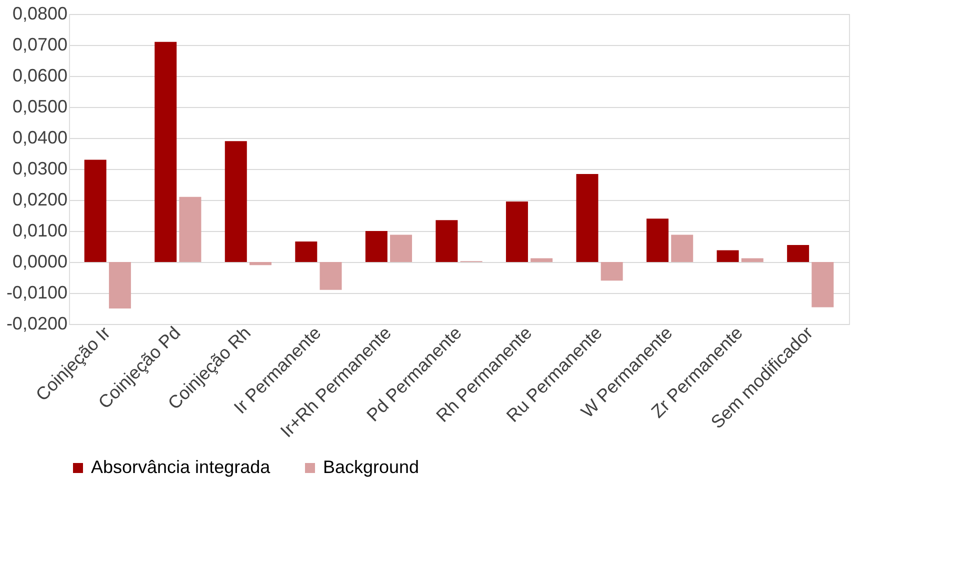 The height and width of the screenshot is (578, 956). What do you see at coordinates (37, 292) in the screenshot?
I see `y-tick-label: -0,0100` at bounding box center [37, 292].